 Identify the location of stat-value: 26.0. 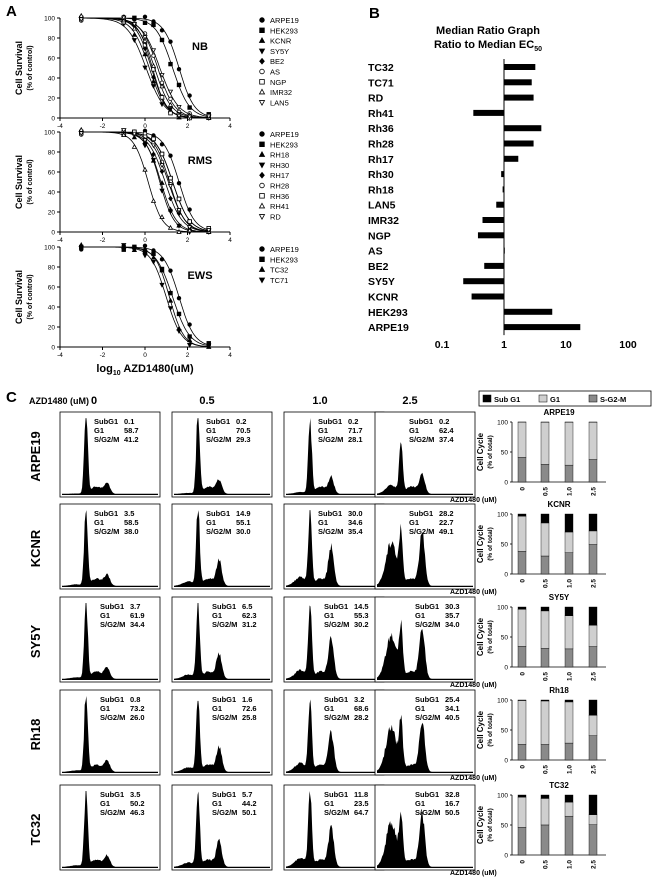
(137, 717).